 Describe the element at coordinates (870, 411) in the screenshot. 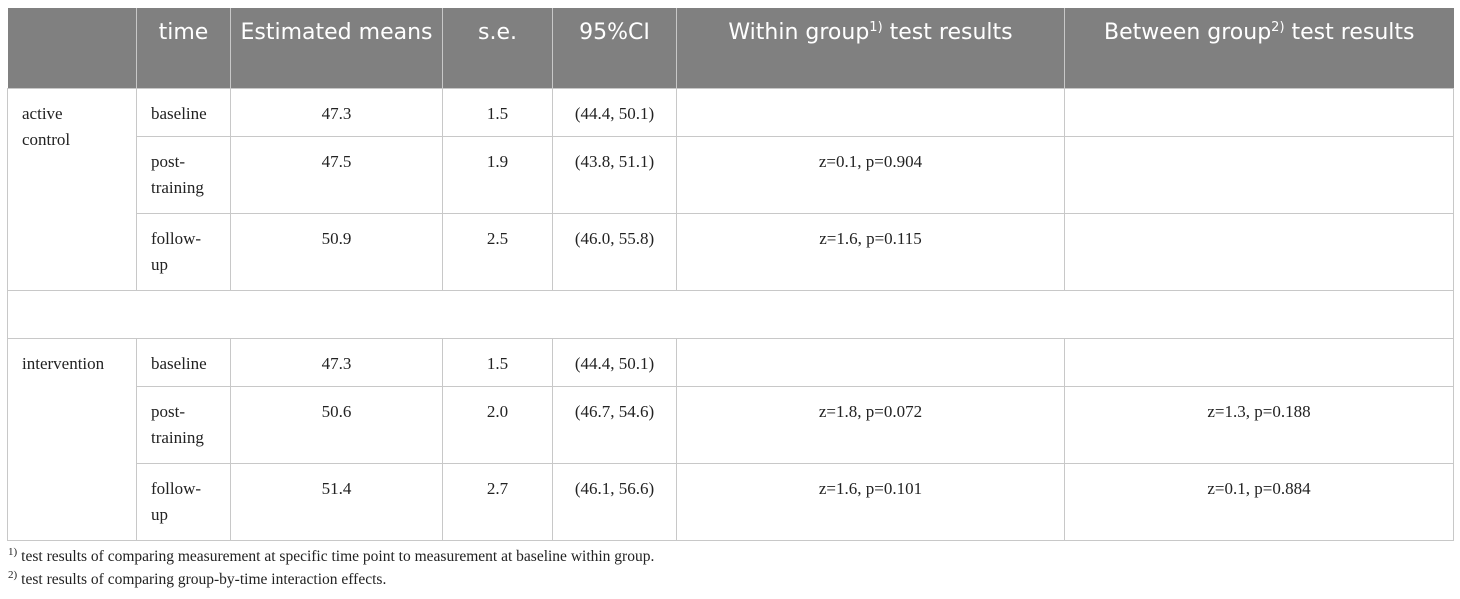

I see `within-text: z=1.8, p=0.072` at that location.